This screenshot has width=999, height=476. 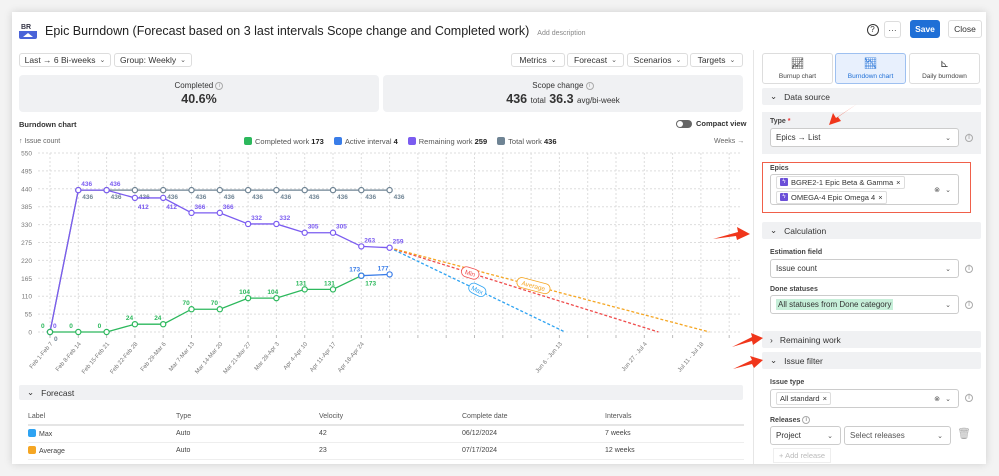 I want to click on forecast-line-min, so click(x=524, y=290).